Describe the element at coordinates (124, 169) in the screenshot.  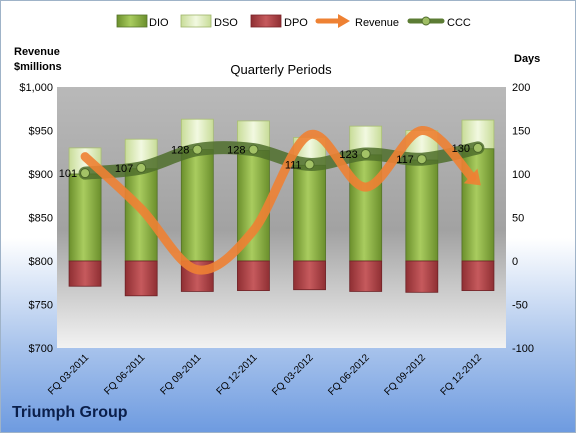
I see `ccc-data-label: 107` at that location.